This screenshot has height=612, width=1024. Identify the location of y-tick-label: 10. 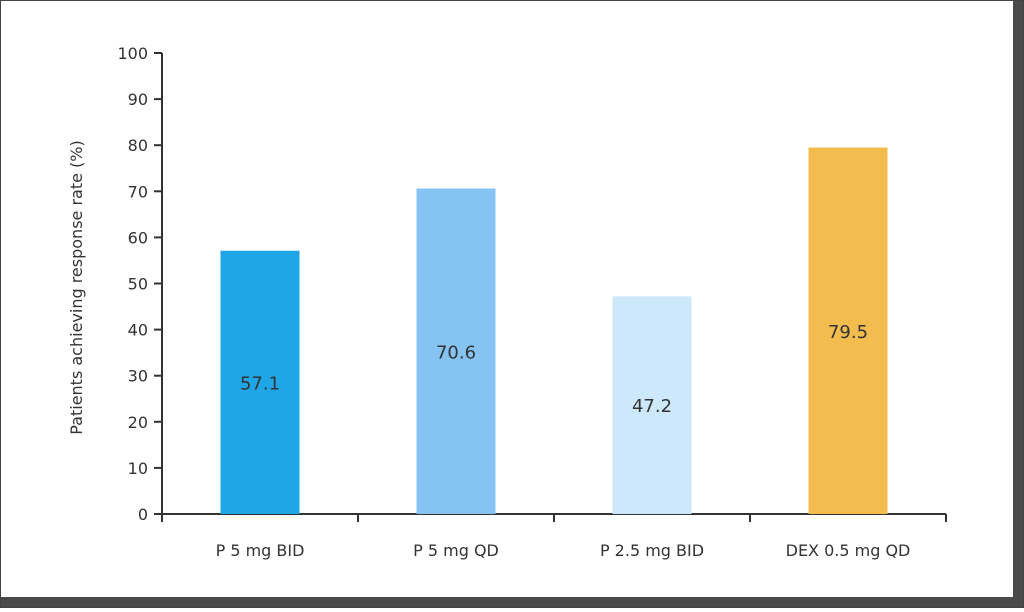
(138, 468).